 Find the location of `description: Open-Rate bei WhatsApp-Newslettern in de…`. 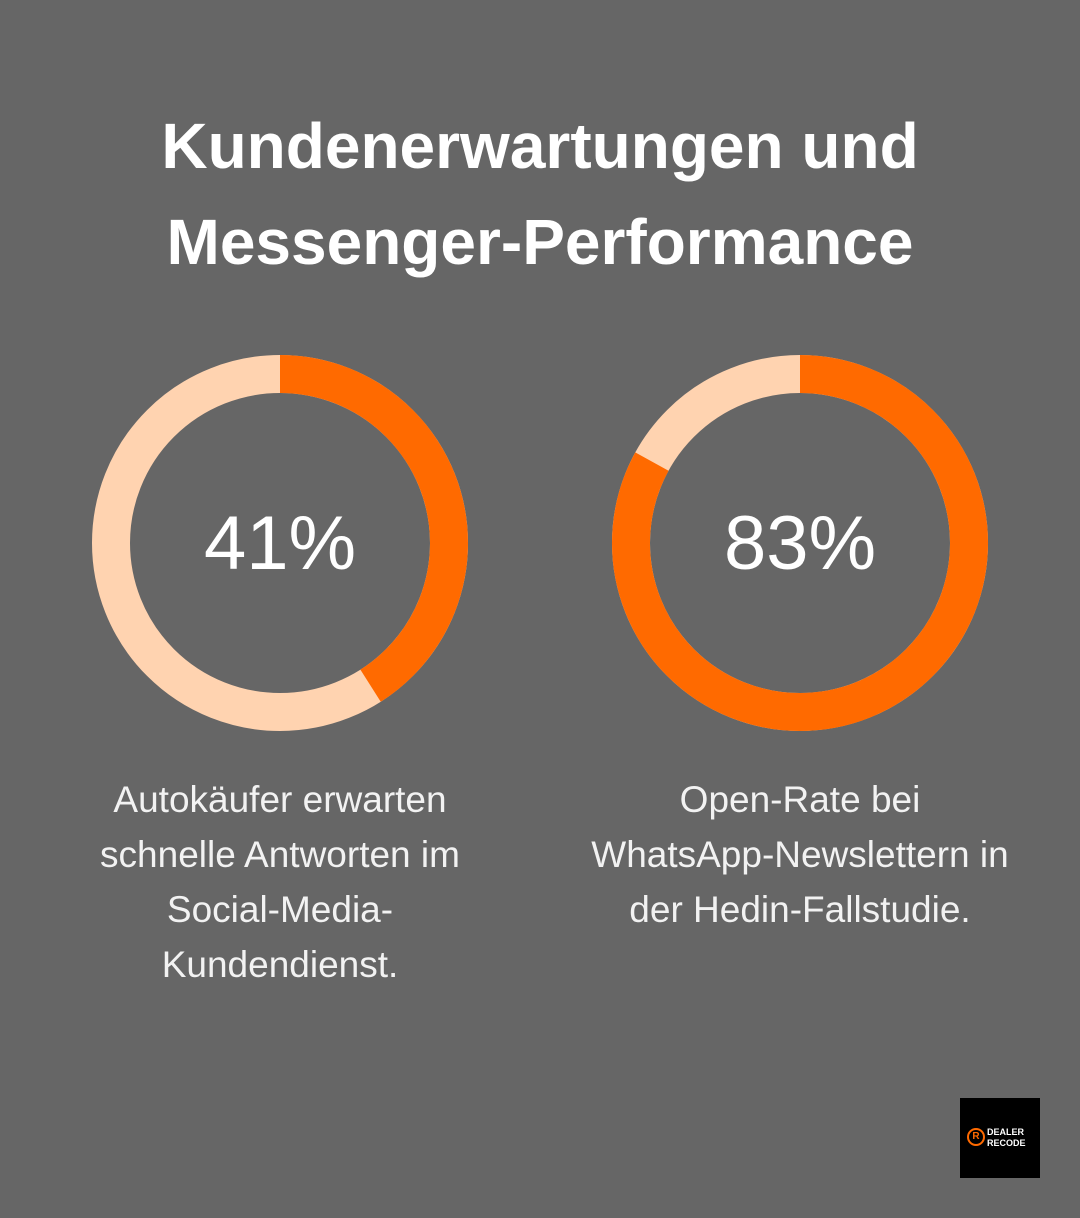

description: Open-Rate bei WhatsApp-Newslettern in de… is located at coordinates (800, 854).